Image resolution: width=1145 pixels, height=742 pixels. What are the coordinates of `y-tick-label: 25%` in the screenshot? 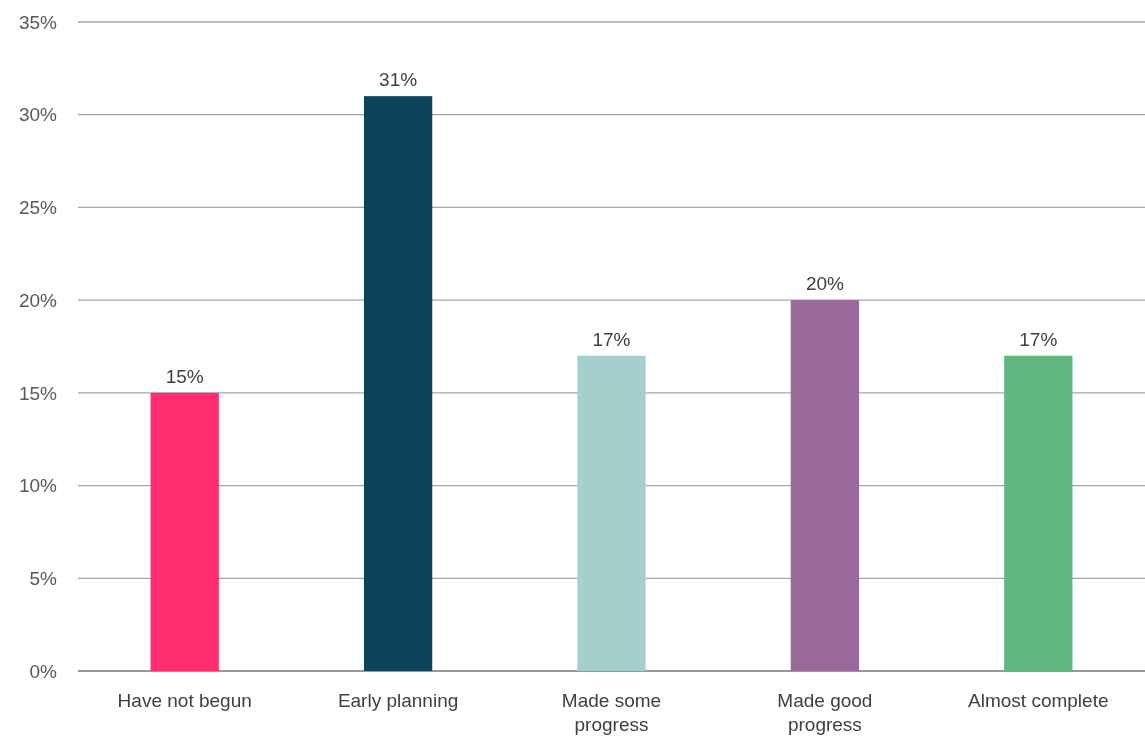 It's located at (38, 208).